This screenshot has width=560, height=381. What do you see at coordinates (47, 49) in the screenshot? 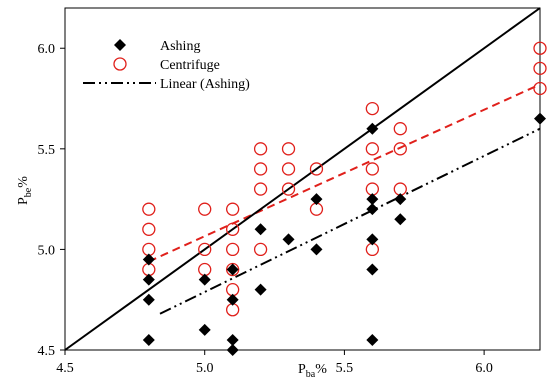
I see `y-tick-label: 6.0` at bounding box center [47, 49].